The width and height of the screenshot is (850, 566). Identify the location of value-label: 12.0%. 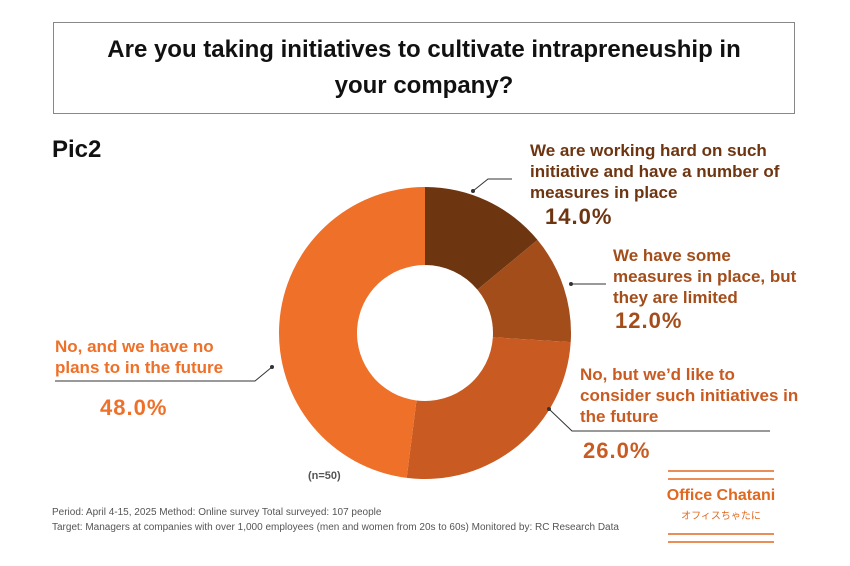
(649, 320).